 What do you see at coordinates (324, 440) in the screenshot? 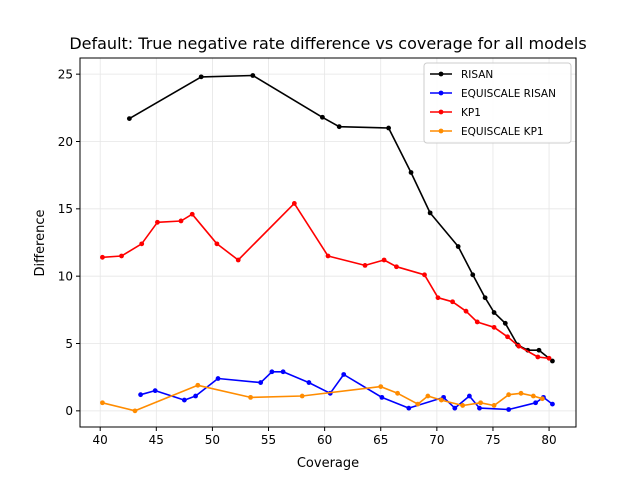
I see `x-tick-label: 60` at bounding box center [324, 440].